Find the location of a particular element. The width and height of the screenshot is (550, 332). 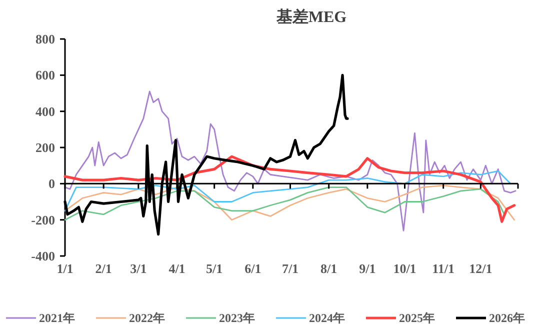

x-tick-label: 9/1 is located at coordinates (367, 268).